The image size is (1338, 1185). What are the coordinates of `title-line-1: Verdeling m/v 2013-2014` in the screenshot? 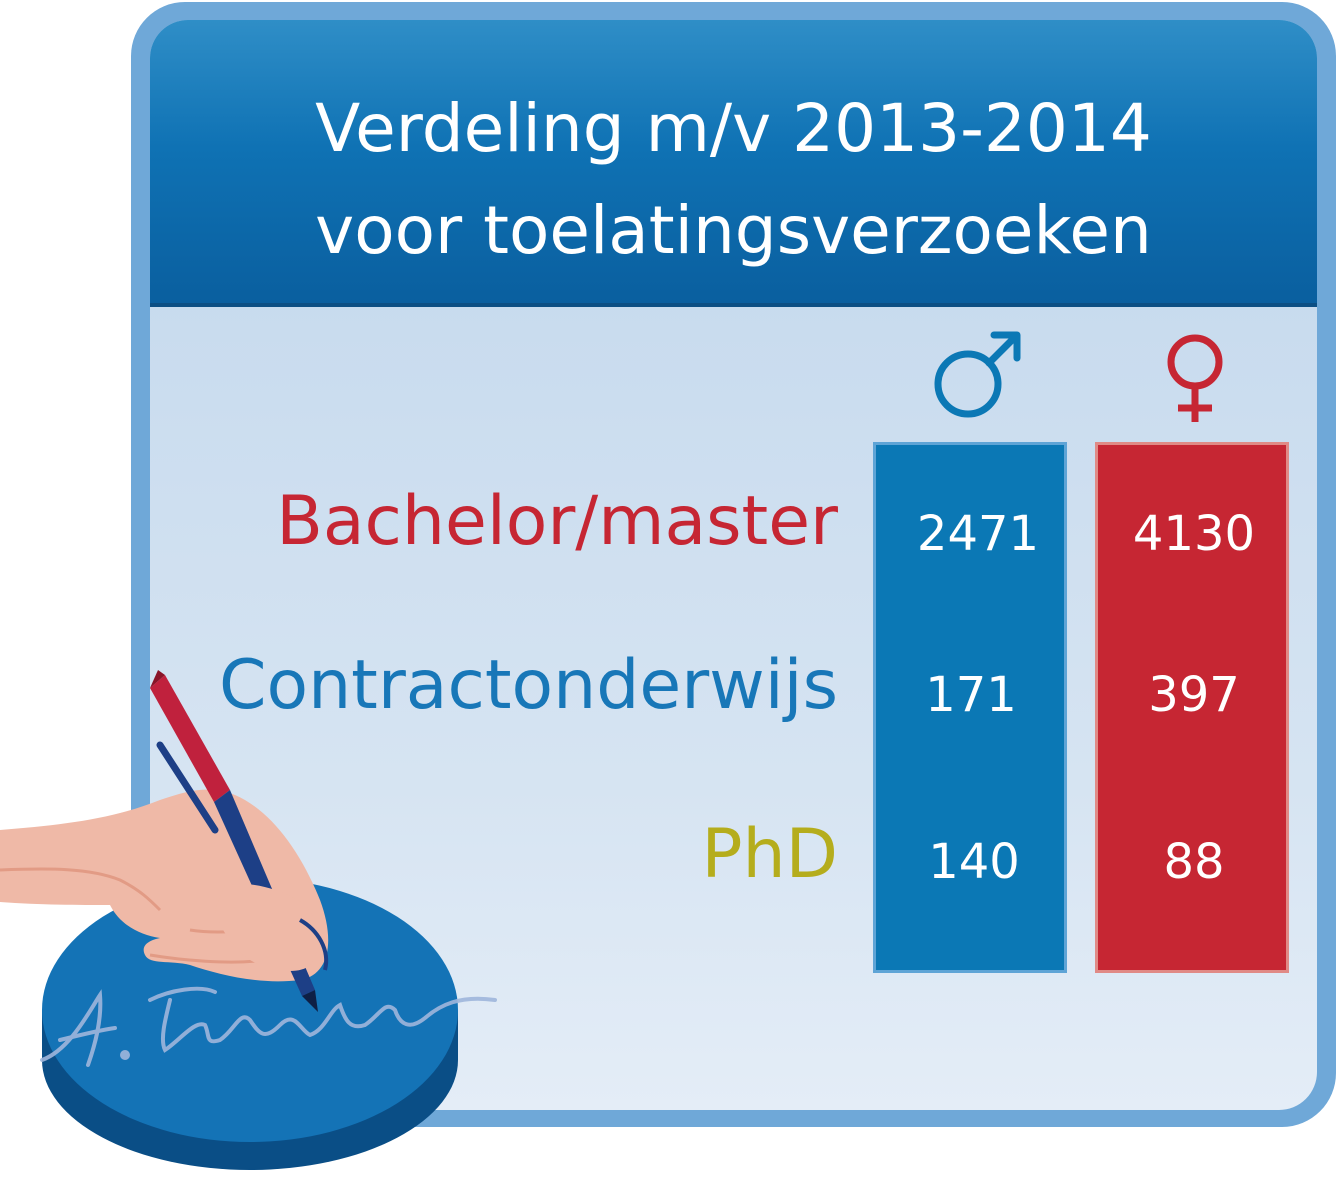 It's located at (733, 128).